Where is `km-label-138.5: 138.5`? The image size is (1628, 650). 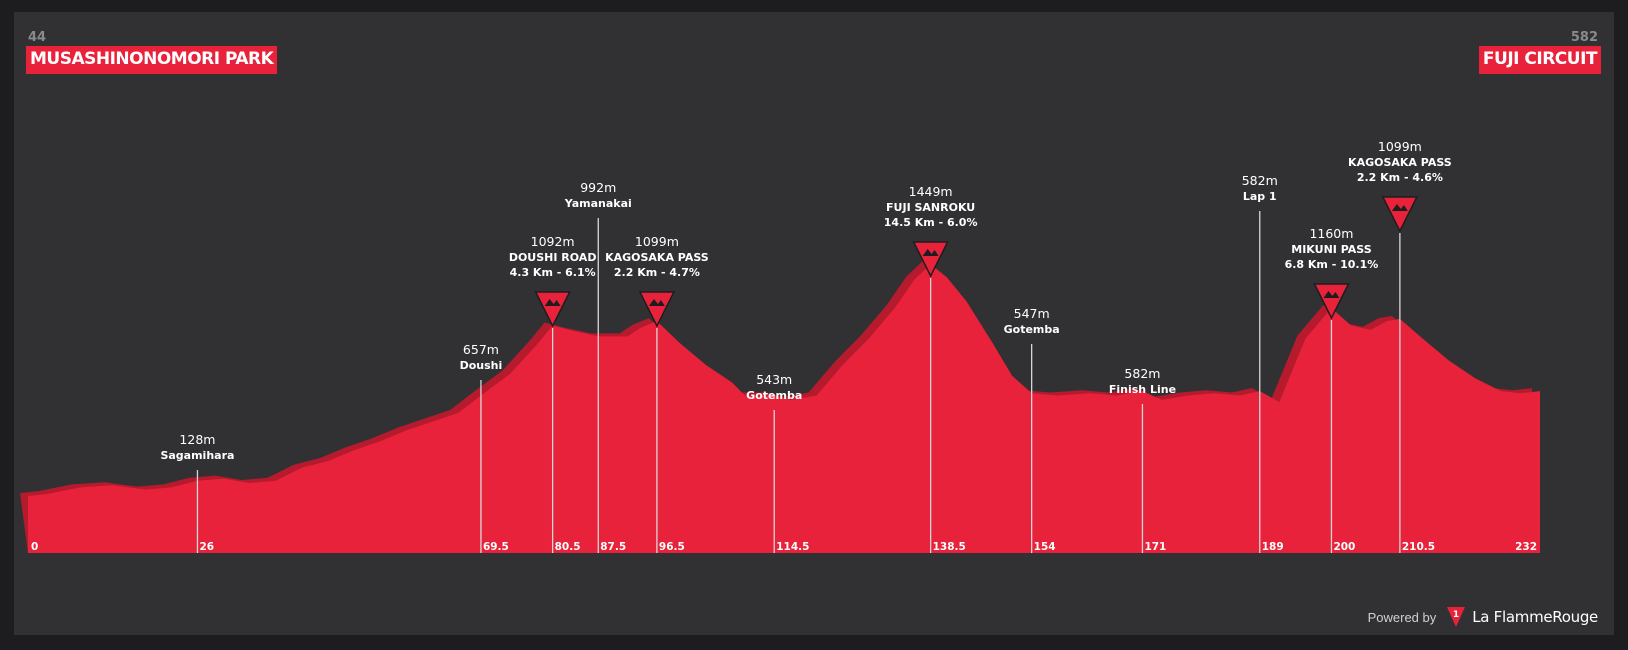 km-label-138.5: 138.5 is located at coordinates (949, 547).